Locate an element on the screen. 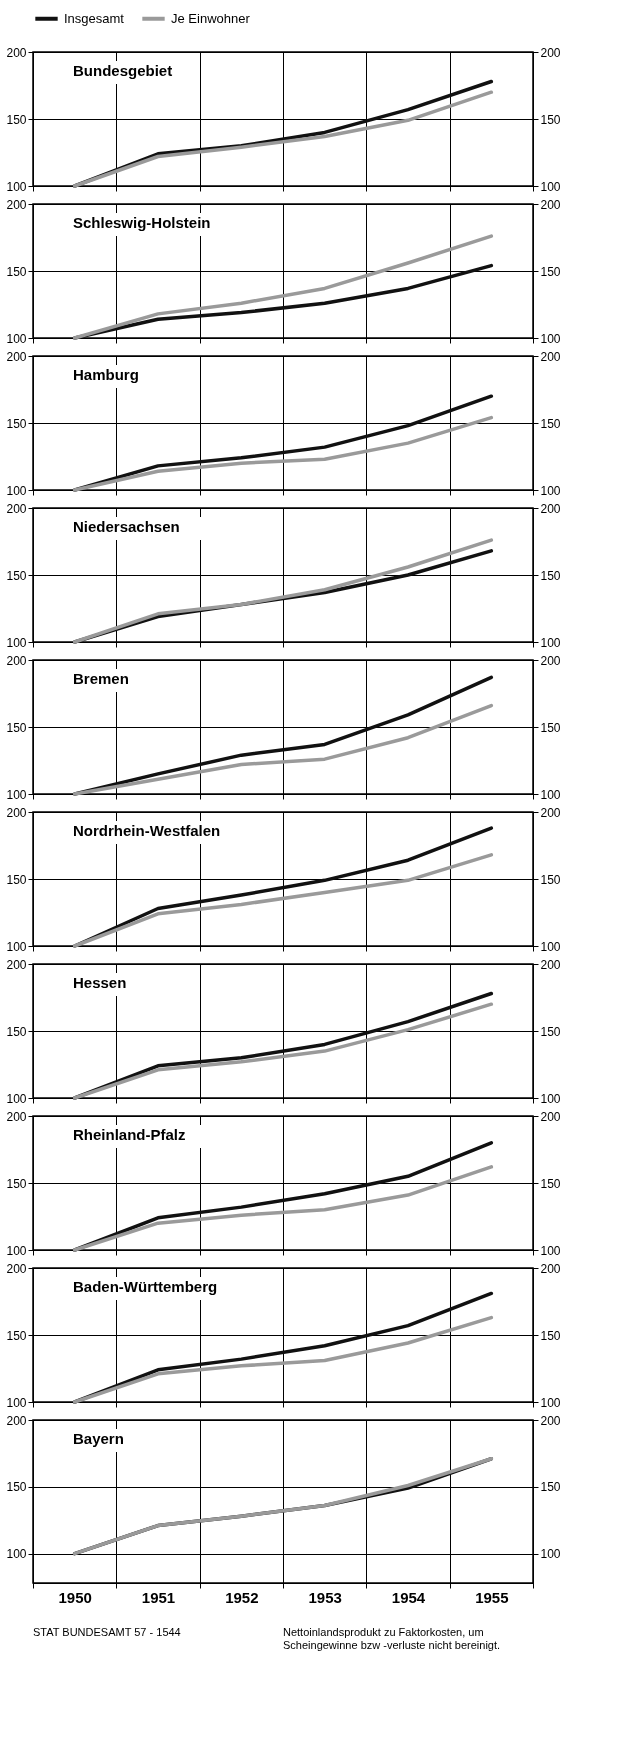  x-tick-label: 1950 is located at coordinates (75, 1597).